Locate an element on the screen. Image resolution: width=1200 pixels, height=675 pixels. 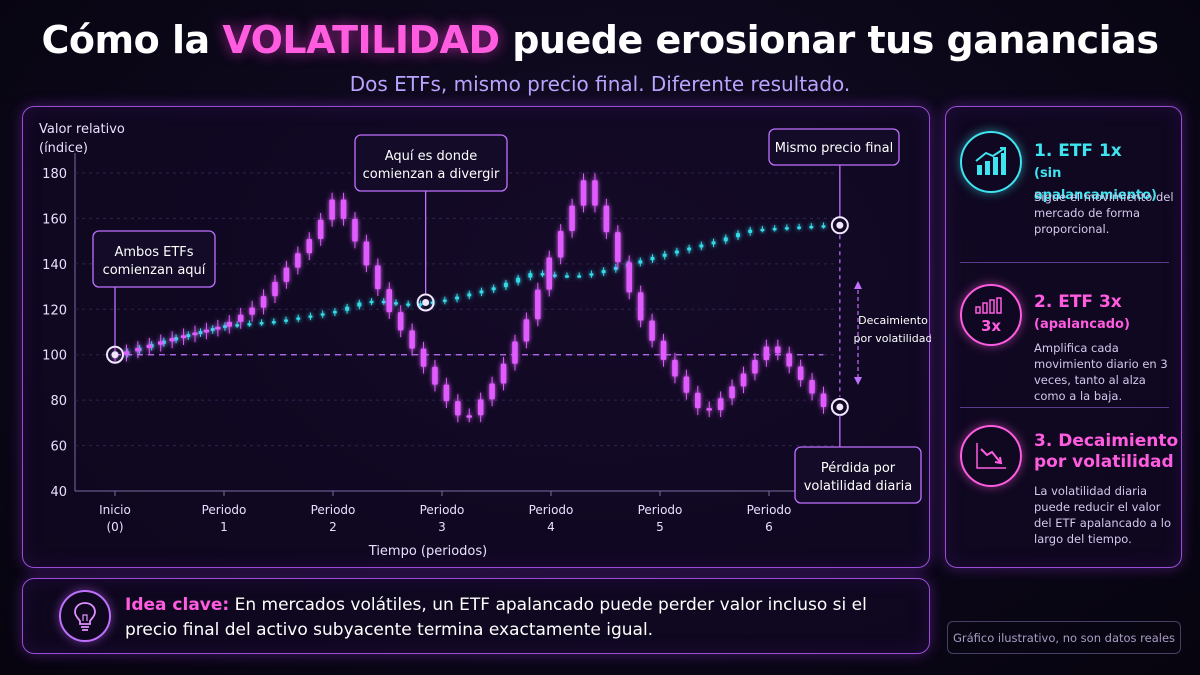
end-marker-1x-dot is located at coordinates (840, 225).